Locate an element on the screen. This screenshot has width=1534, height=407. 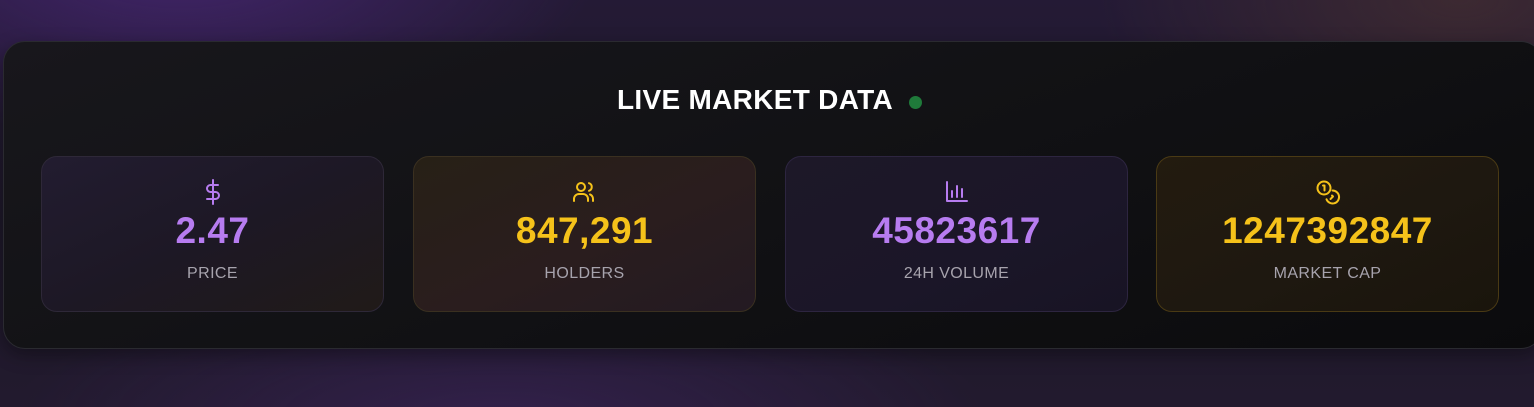
stat-card-market-cap: 1247392847 MARKET CAP is located at coordinates (1327, 234).